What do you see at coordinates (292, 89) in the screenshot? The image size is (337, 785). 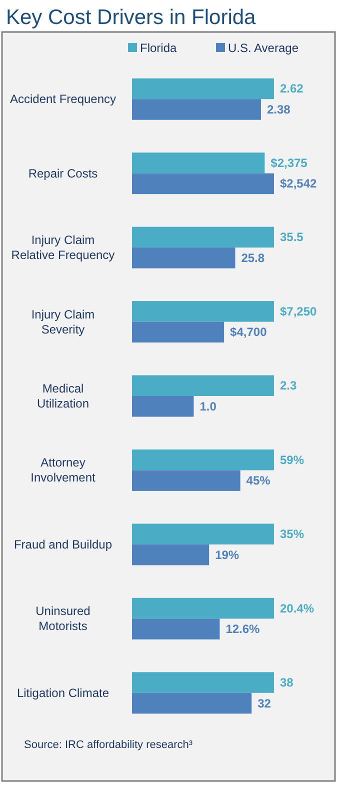 I see `data-label: 2.62` at bounding box center [292, 89].